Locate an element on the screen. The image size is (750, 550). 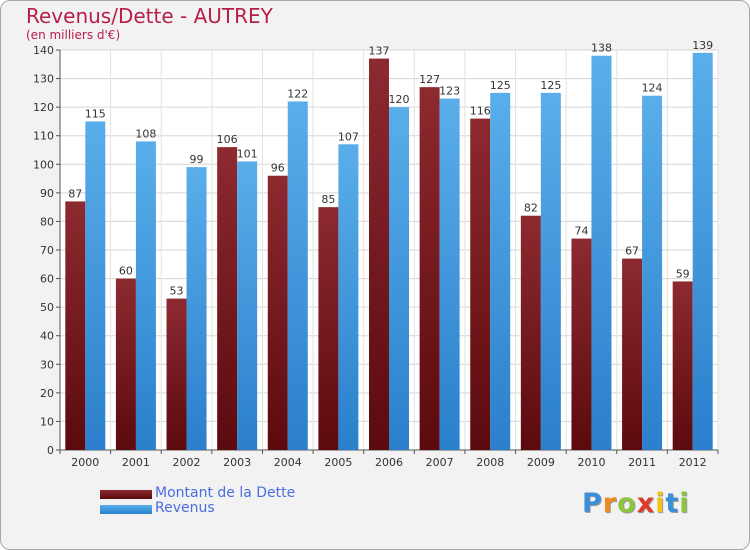
y-tick-label: 40 is located at coordinates (47, 336).